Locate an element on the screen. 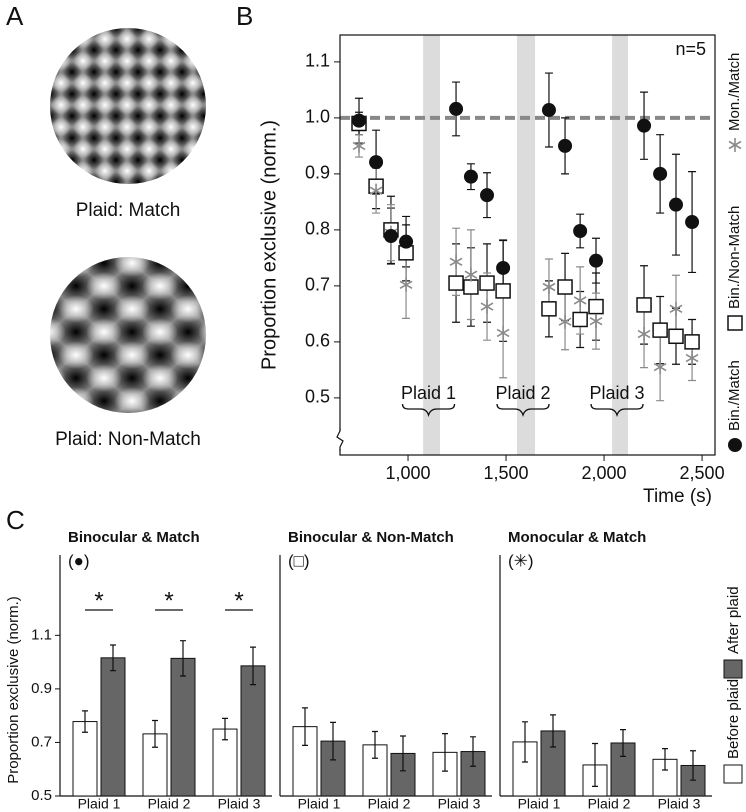 This screenshot has height=812, width=746. plaid-non-match-image is located at coordinates (128, 335).